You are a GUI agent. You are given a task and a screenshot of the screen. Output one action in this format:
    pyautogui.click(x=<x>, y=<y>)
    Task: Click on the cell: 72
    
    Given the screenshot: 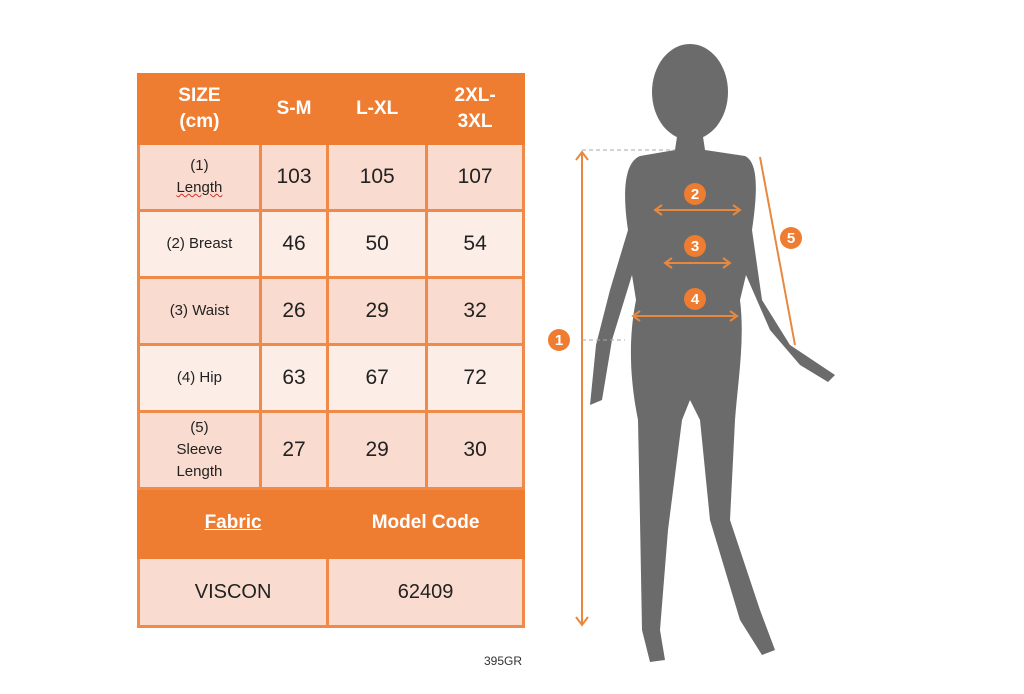 What is the action you would take?
    pyautogui.click(x=475, y=378)
    